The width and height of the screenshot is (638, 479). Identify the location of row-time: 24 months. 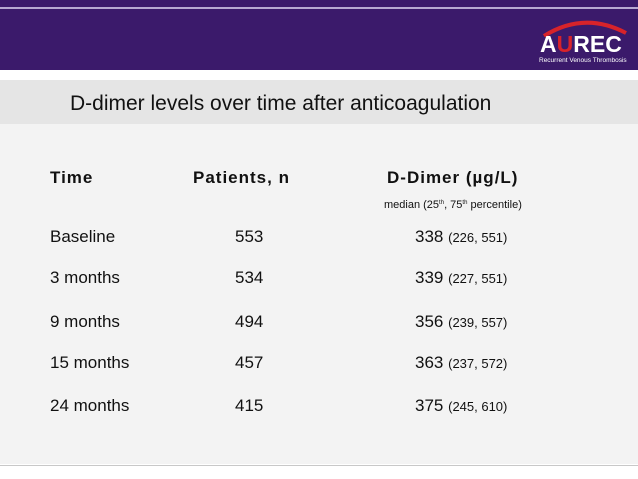
(90, 405).